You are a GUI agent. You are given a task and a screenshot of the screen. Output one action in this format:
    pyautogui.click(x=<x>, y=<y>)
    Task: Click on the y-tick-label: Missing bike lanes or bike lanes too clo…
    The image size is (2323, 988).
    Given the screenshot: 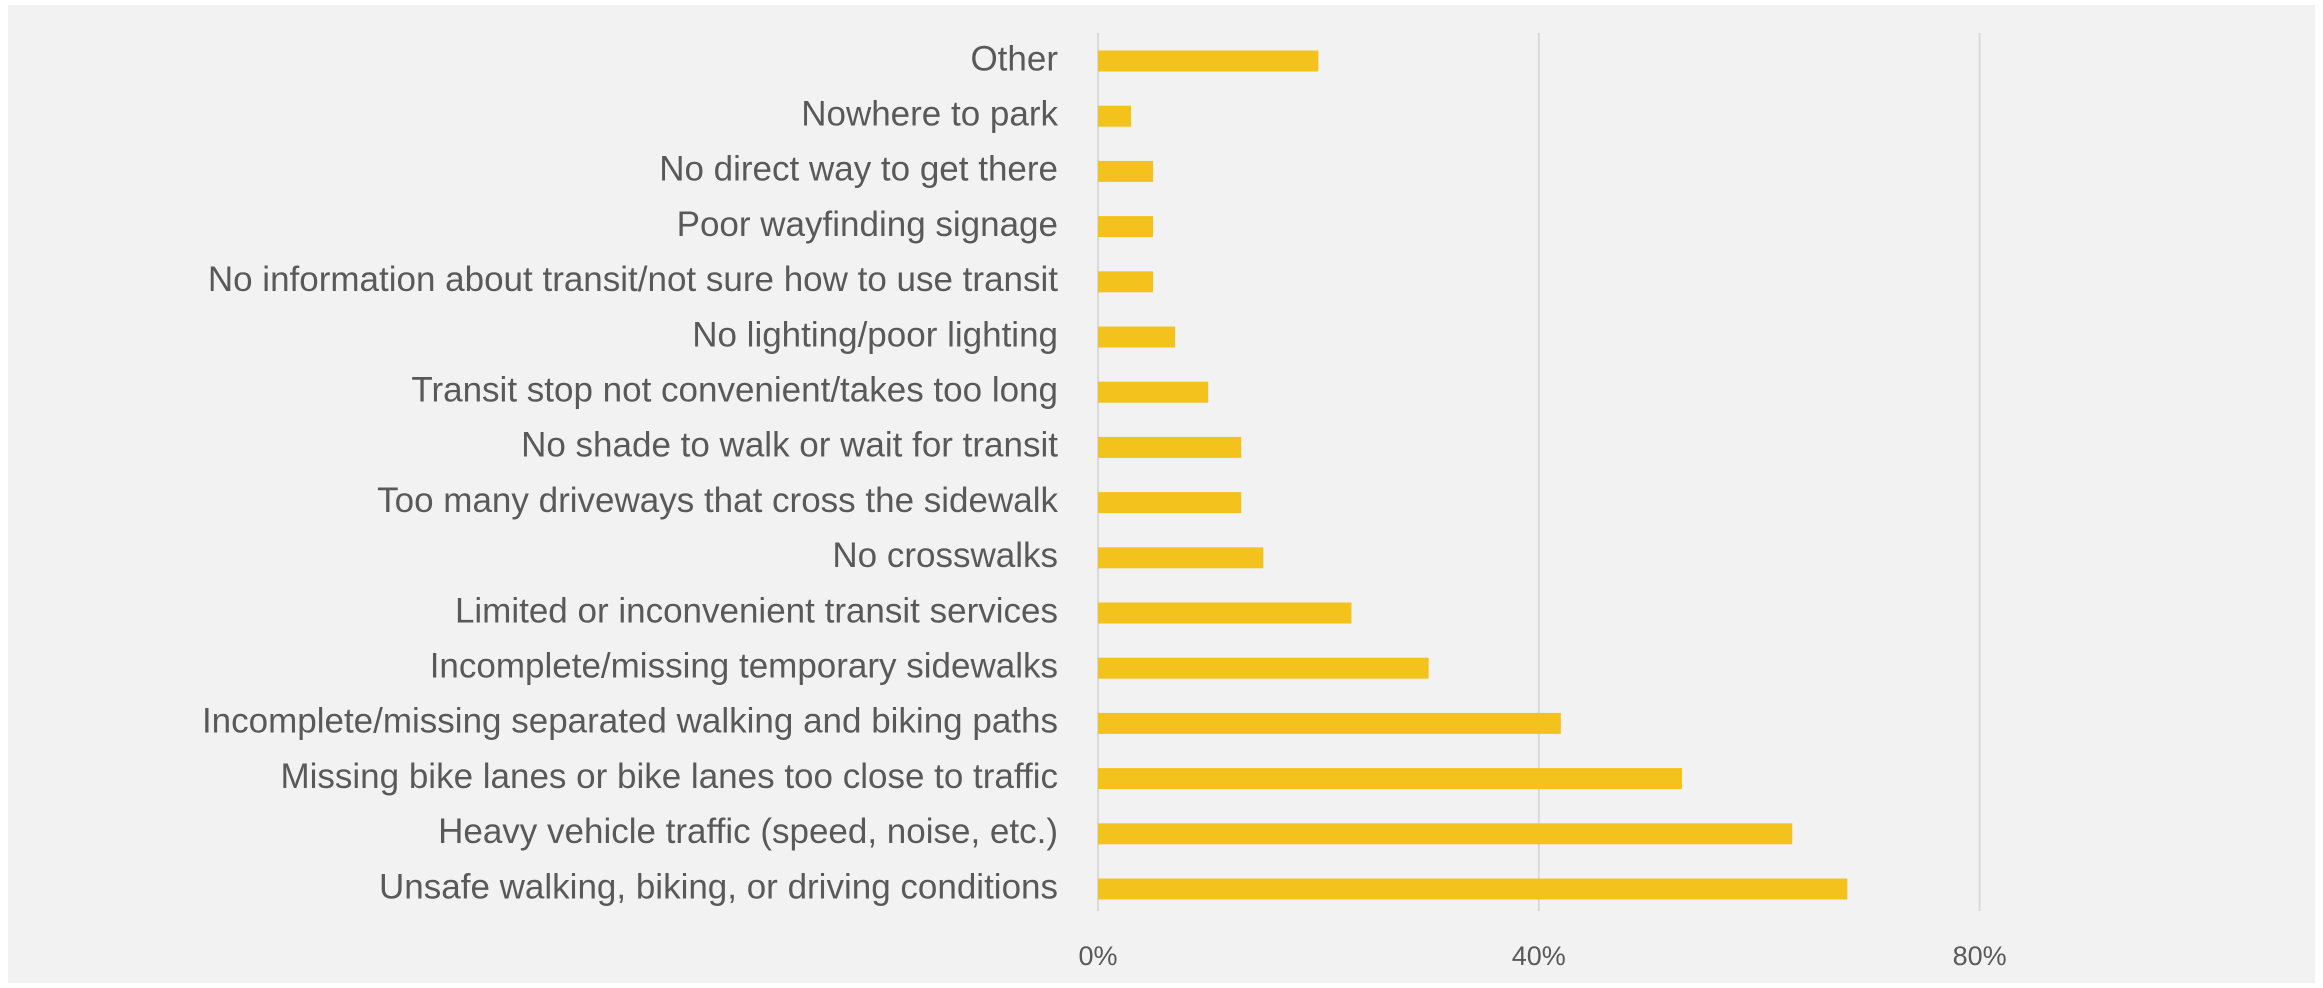 What is the action you would take?
    pyautogui.click(x=669, y=776)
    